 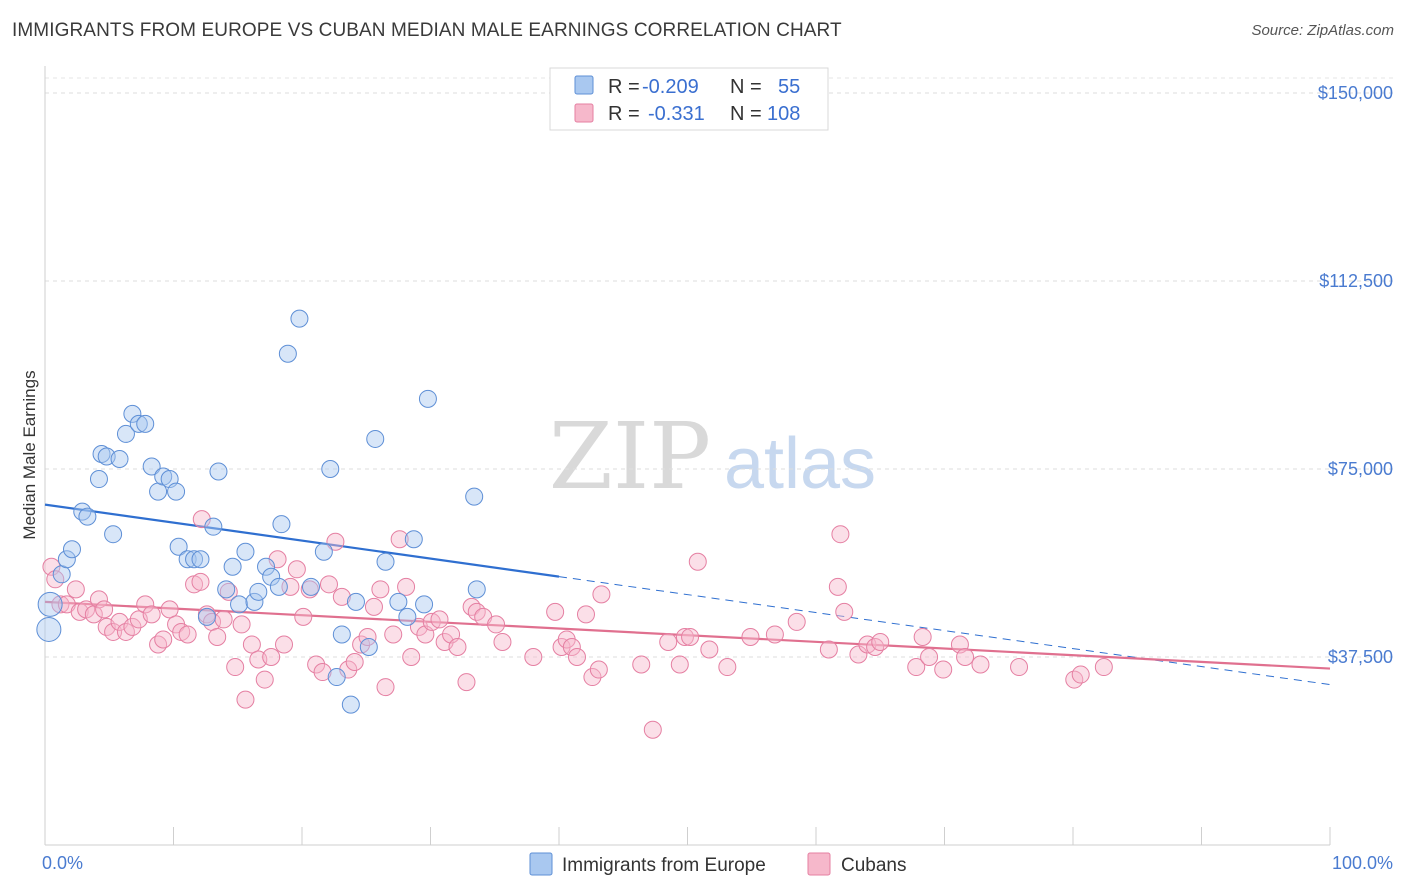 I want to click on legend-swatch-europe, so click(x=584, y=85).